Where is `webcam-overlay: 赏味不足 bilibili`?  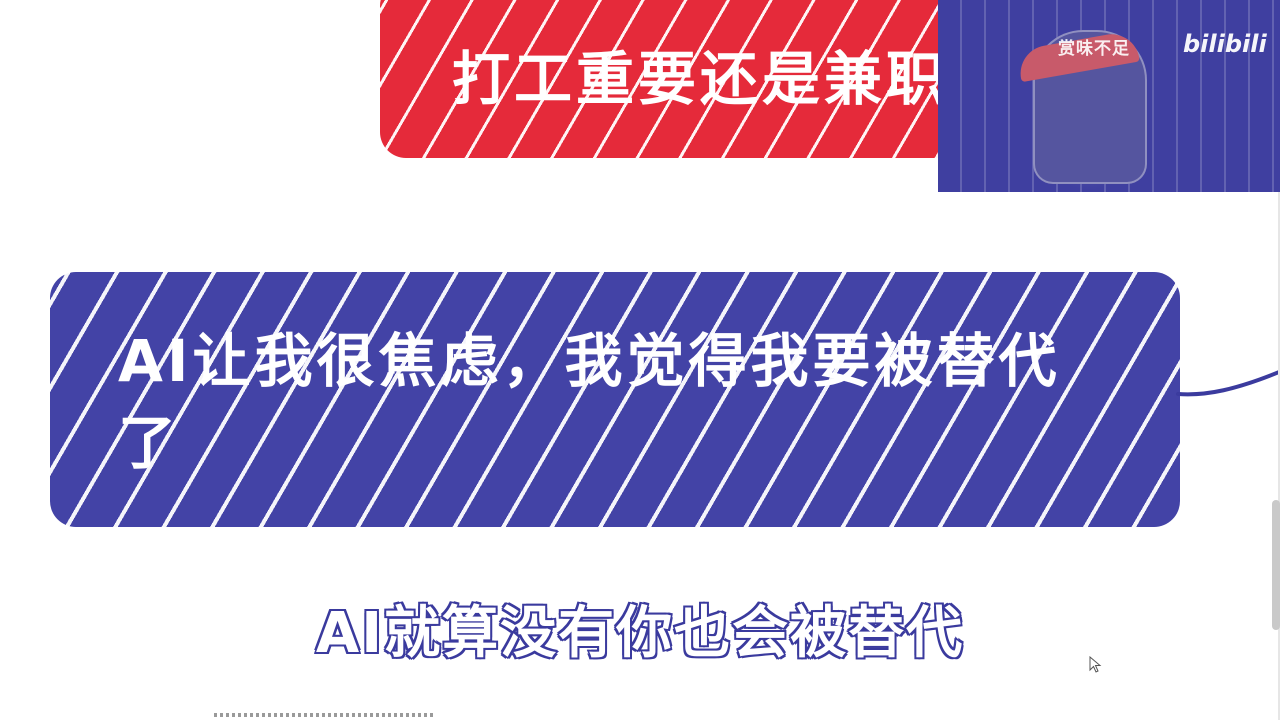 webcam-overlay: 赏味不足 bilibili is located at coordinates (1109, 96).